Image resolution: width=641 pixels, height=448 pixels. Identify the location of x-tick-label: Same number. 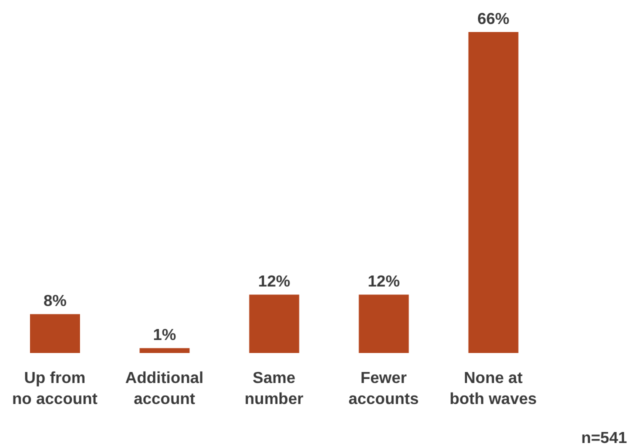
(274, 389).